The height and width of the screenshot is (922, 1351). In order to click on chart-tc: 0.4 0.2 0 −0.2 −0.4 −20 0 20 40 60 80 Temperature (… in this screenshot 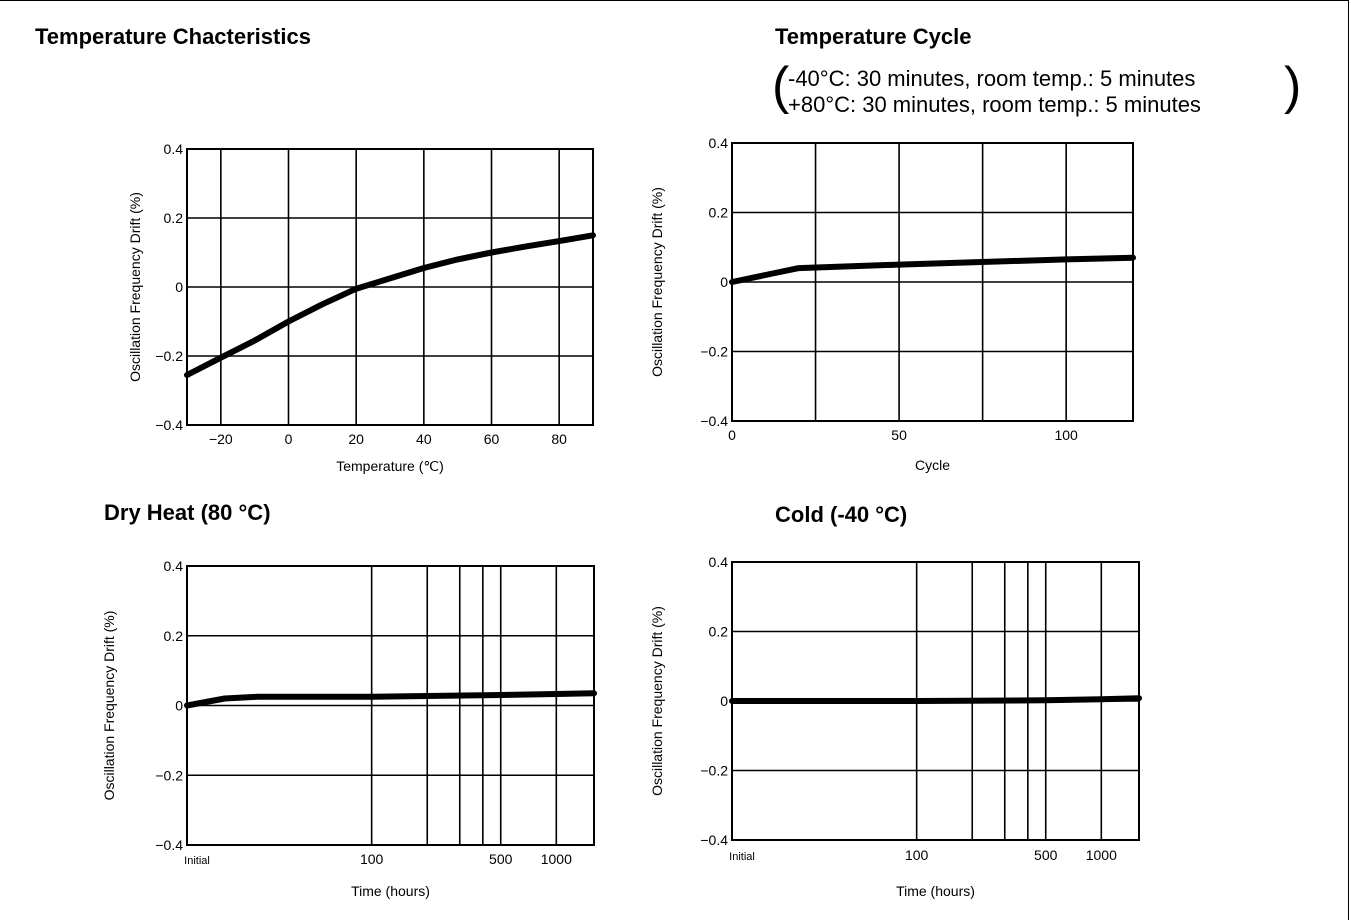, I will do `click(361, 307)`.